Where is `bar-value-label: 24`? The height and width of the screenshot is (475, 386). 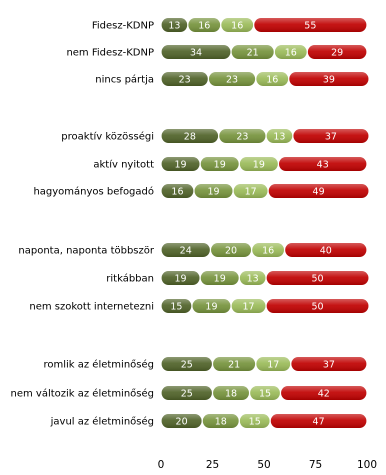 bar-value-label: 24 is located at coordinates (186, 251).